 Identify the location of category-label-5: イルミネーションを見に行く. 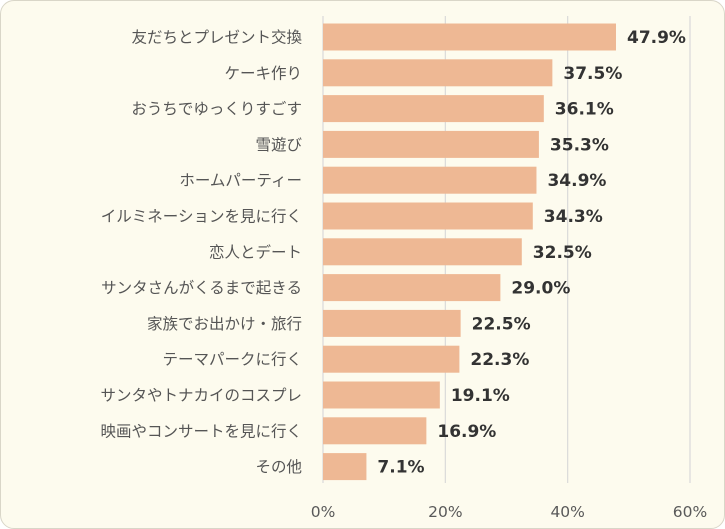
(201, 217).